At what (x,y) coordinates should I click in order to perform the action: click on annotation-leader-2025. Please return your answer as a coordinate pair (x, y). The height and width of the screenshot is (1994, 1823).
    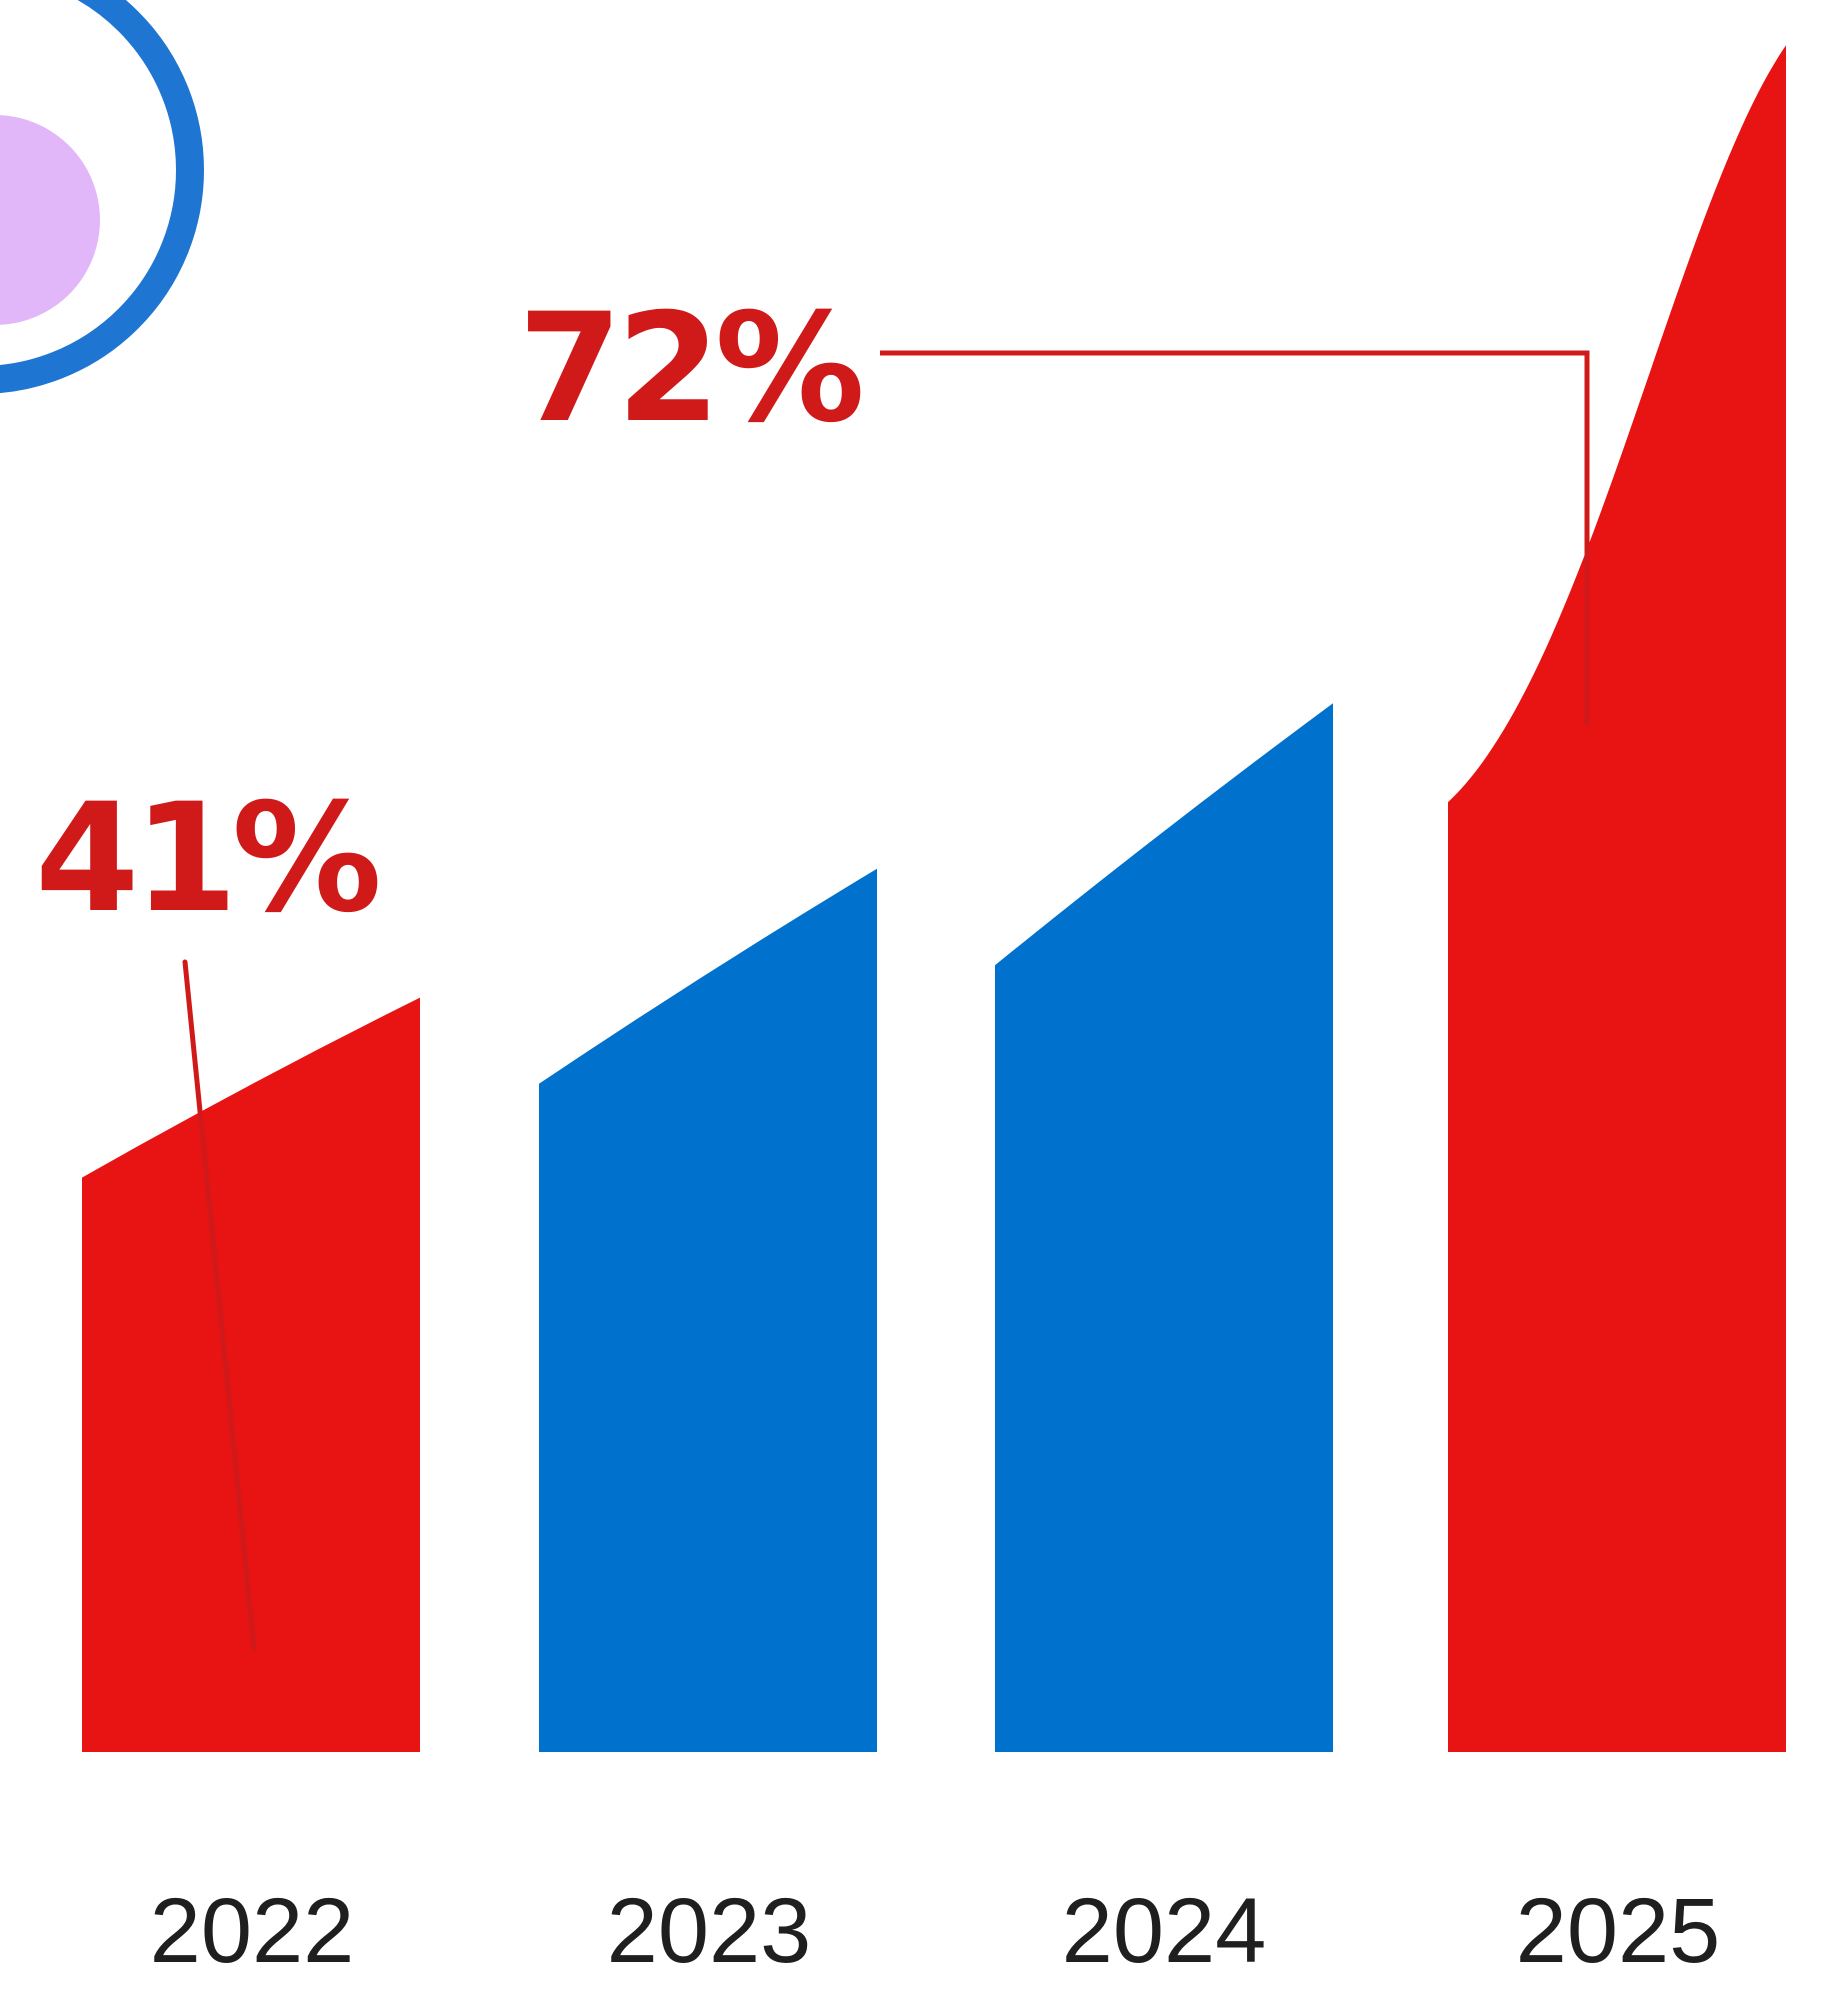
    Looking at the image, I should click on (1235, 537).